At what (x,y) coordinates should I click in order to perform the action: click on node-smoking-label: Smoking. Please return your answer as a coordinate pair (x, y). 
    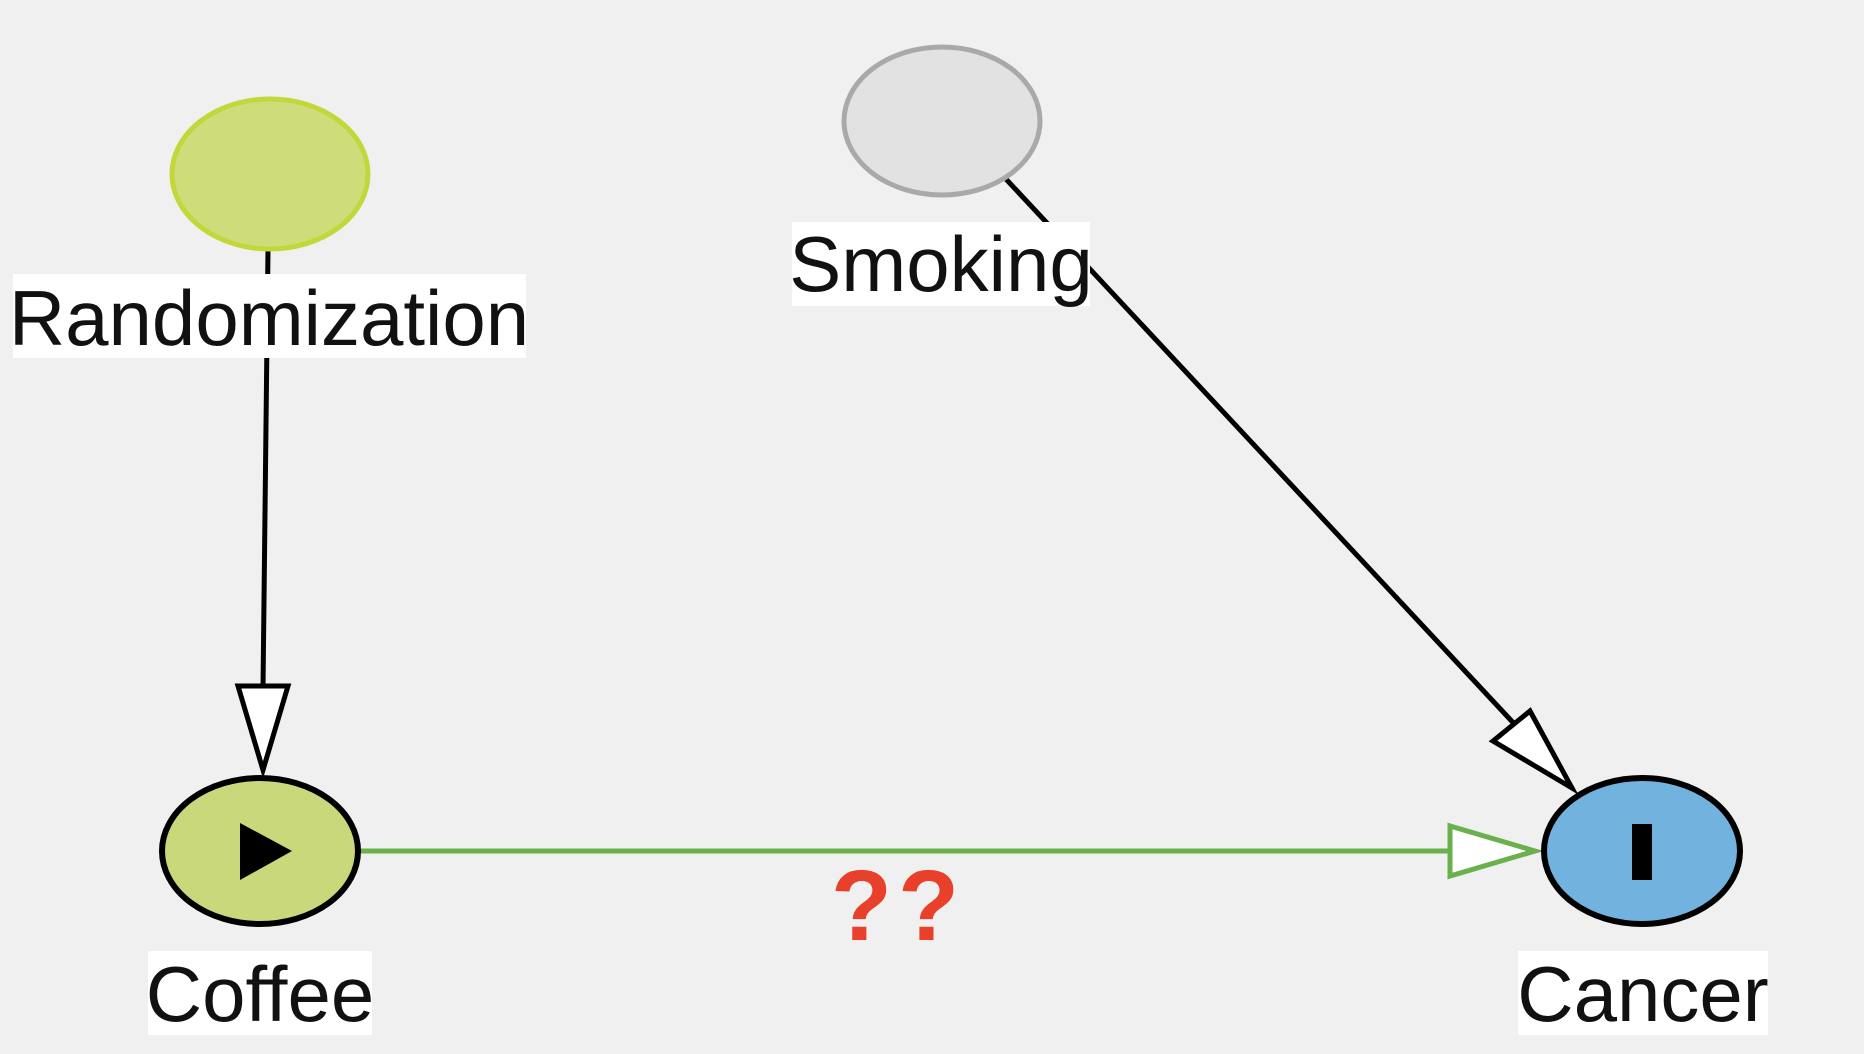
    Looking at the image, I should click on (940, 264).